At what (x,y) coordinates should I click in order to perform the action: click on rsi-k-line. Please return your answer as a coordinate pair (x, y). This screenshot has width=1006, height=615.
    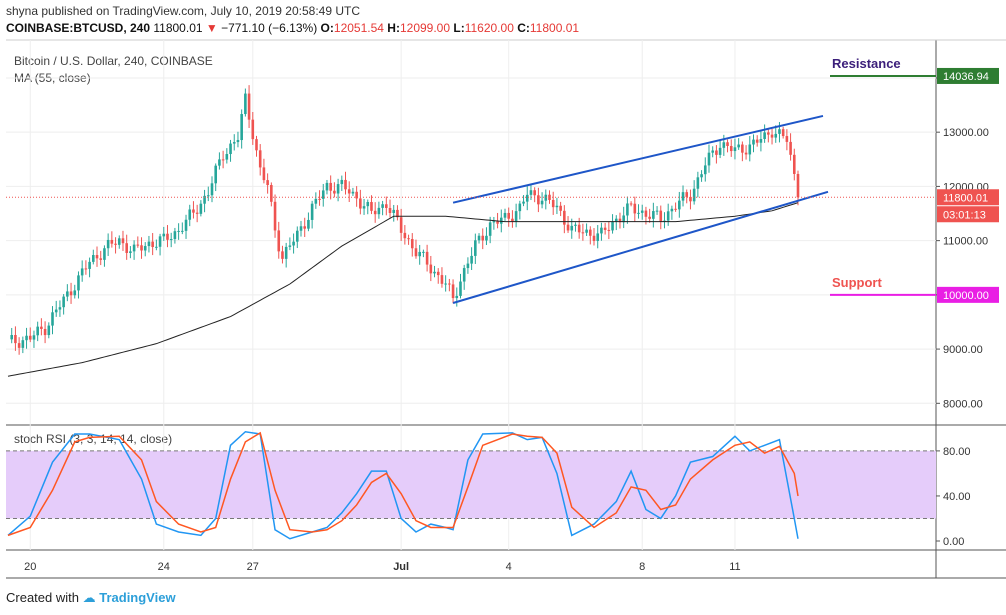
    Looking at the image, I should click on (403, 485).